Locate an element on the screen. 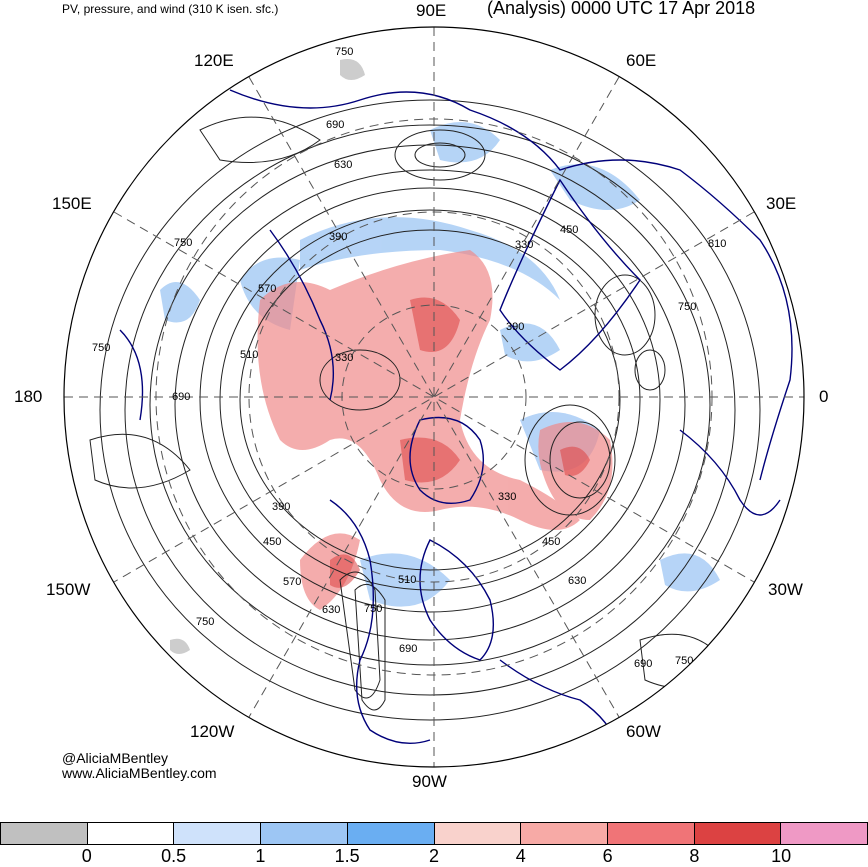  lon-label-150e: 150E is located at coordinates (72, 203).